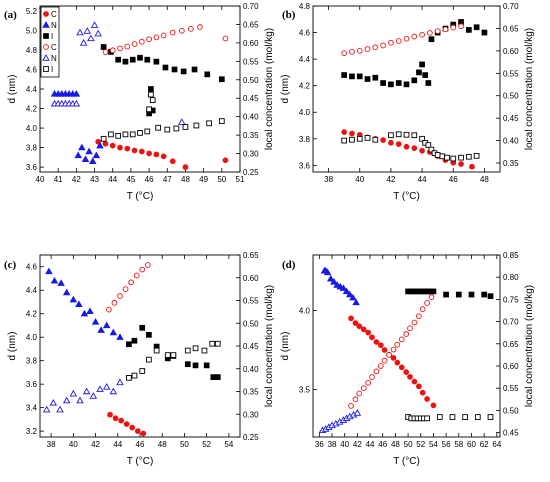  Describe the element at coordinates (185, 179) in the screenshot. I see `x-tick-label: 48` at that location.